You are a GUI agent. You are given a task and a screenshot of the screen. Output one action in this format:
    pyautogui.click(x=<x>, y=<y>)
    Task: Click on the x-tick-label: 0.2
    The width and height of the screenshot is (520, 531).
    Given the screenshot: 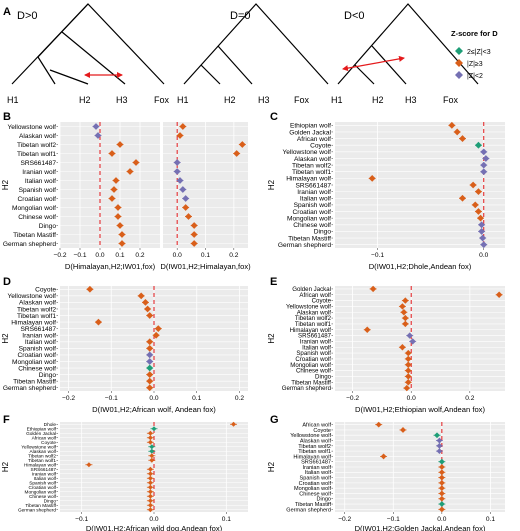 What is the action you would take?
    pyautogui.click(x=233, y=255)
    